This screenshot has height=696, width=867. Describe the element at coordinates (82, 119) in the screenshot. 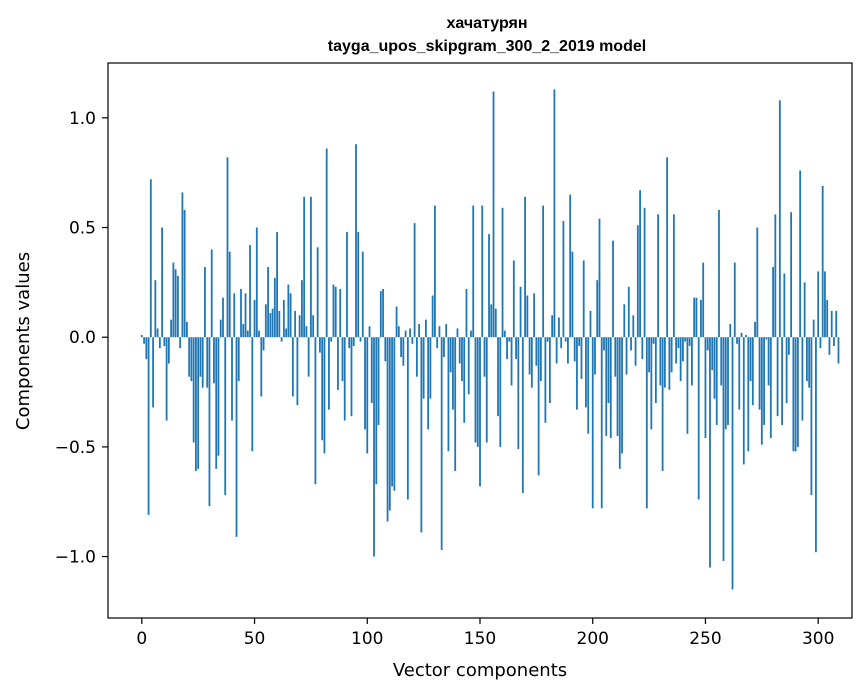

I see `y-tick-label: 1.0` at that location.